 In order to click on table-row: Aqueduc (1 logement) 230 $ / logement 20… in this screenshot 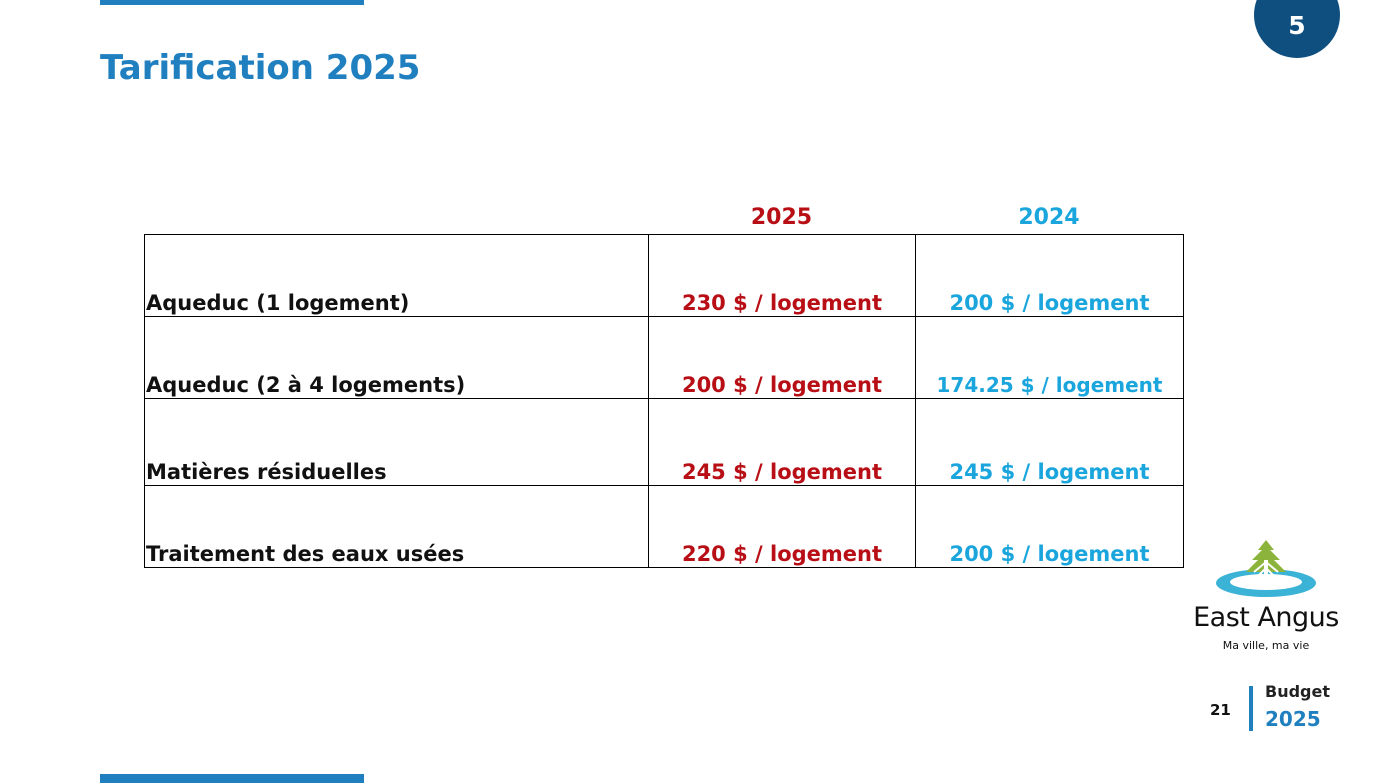, I will do `click(664, 275)`.